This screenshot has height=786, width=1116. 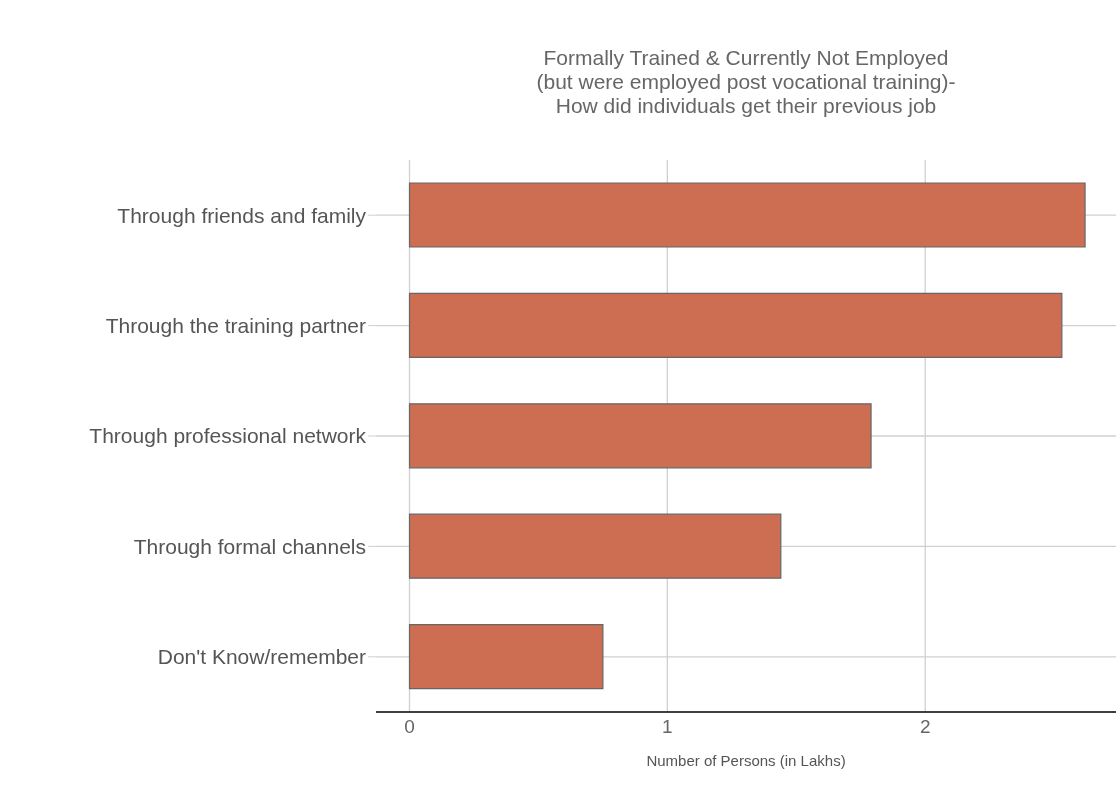 I want to click on chart-title: Formally Trained & Currently Not Employed (but were employed post vocational training)- How did individuals get their previous job, so click(x=746, y=82).